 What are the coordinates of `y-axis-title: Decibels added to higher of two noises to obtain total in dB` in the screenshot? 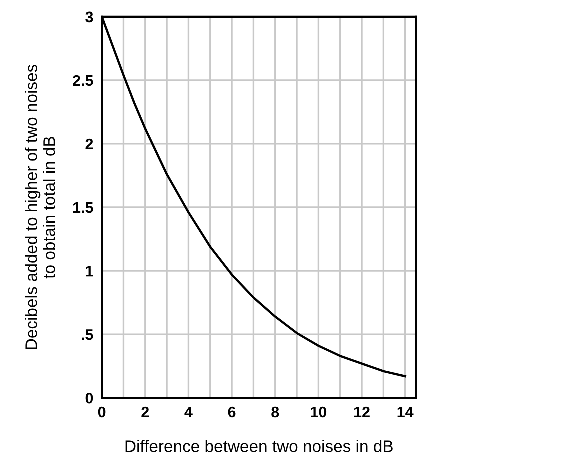 It's located at (40, 207).